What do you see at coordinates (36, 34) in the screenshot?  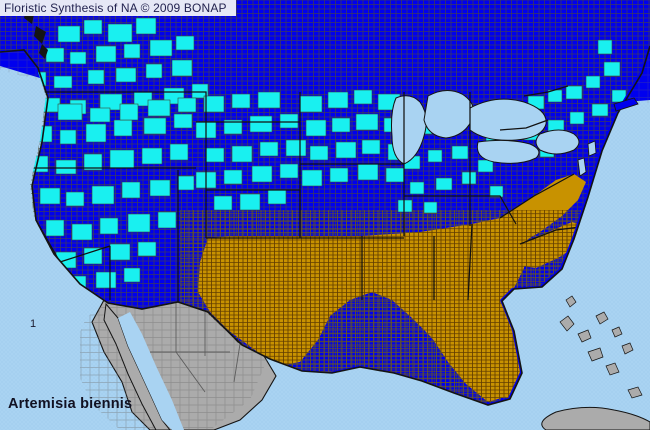 I see `coastal-detail` at bounding box center [36, 34].